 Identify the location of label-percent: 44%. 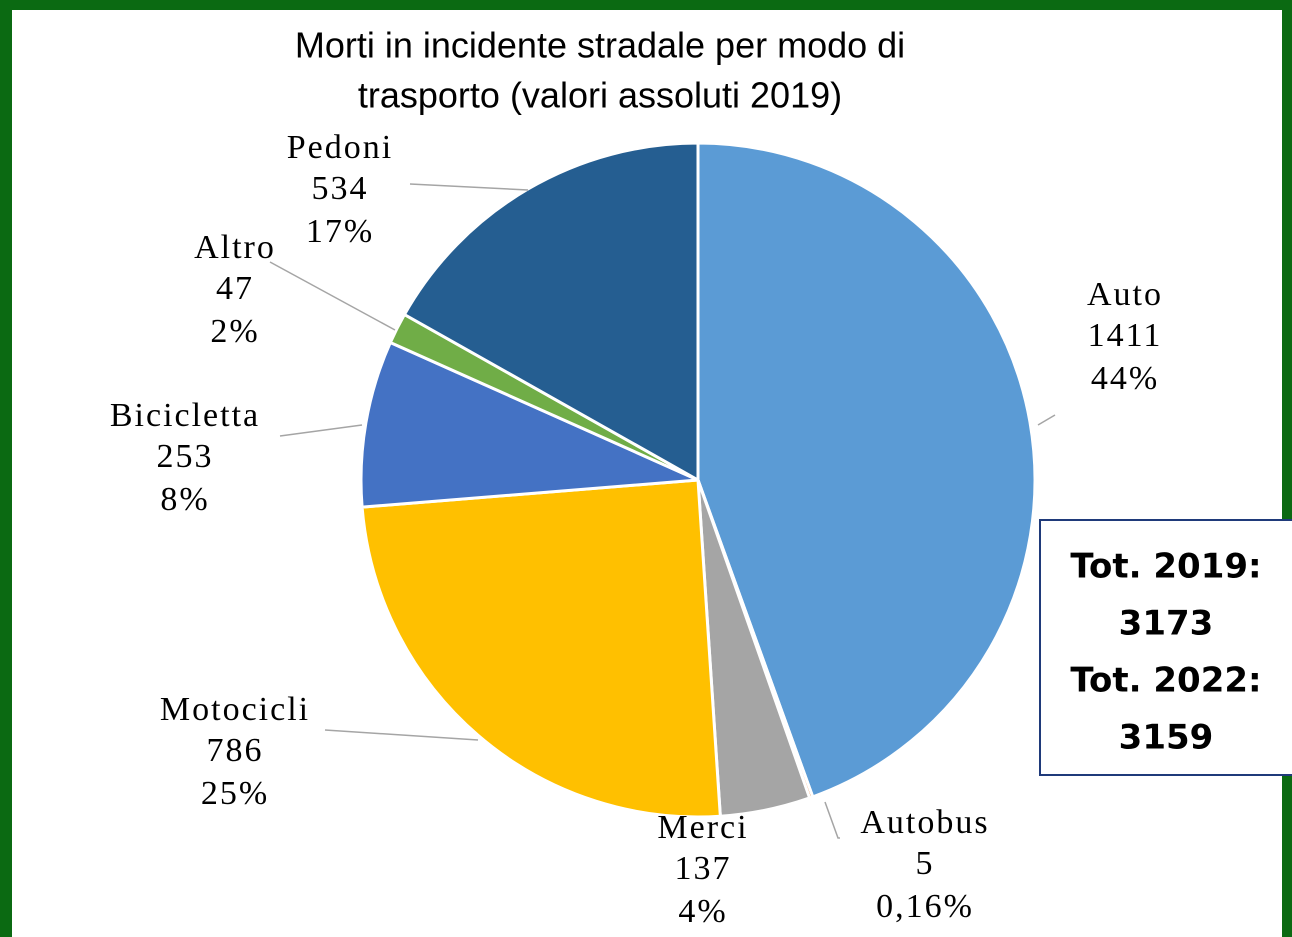
(1125, 378).